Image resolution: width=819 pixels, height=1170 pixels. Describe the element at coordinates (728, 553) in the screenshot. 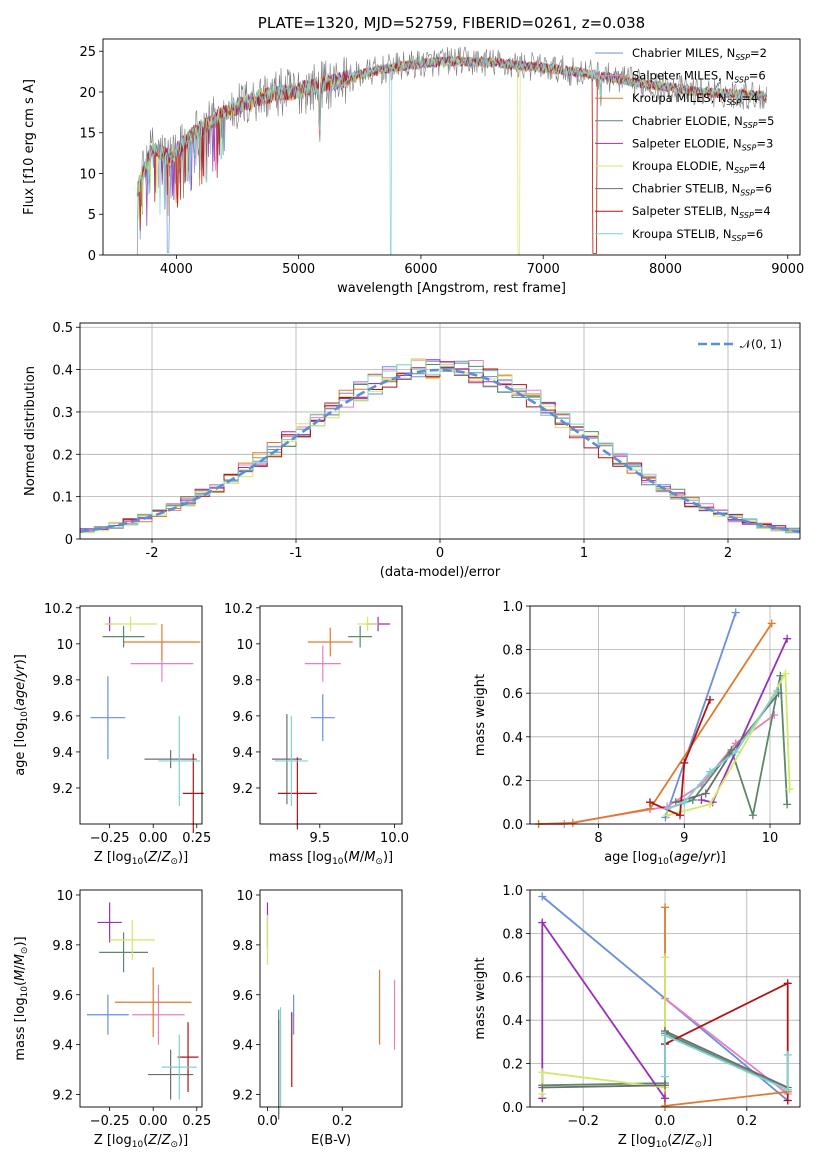

I see `x-tick-label: 2` at that location.